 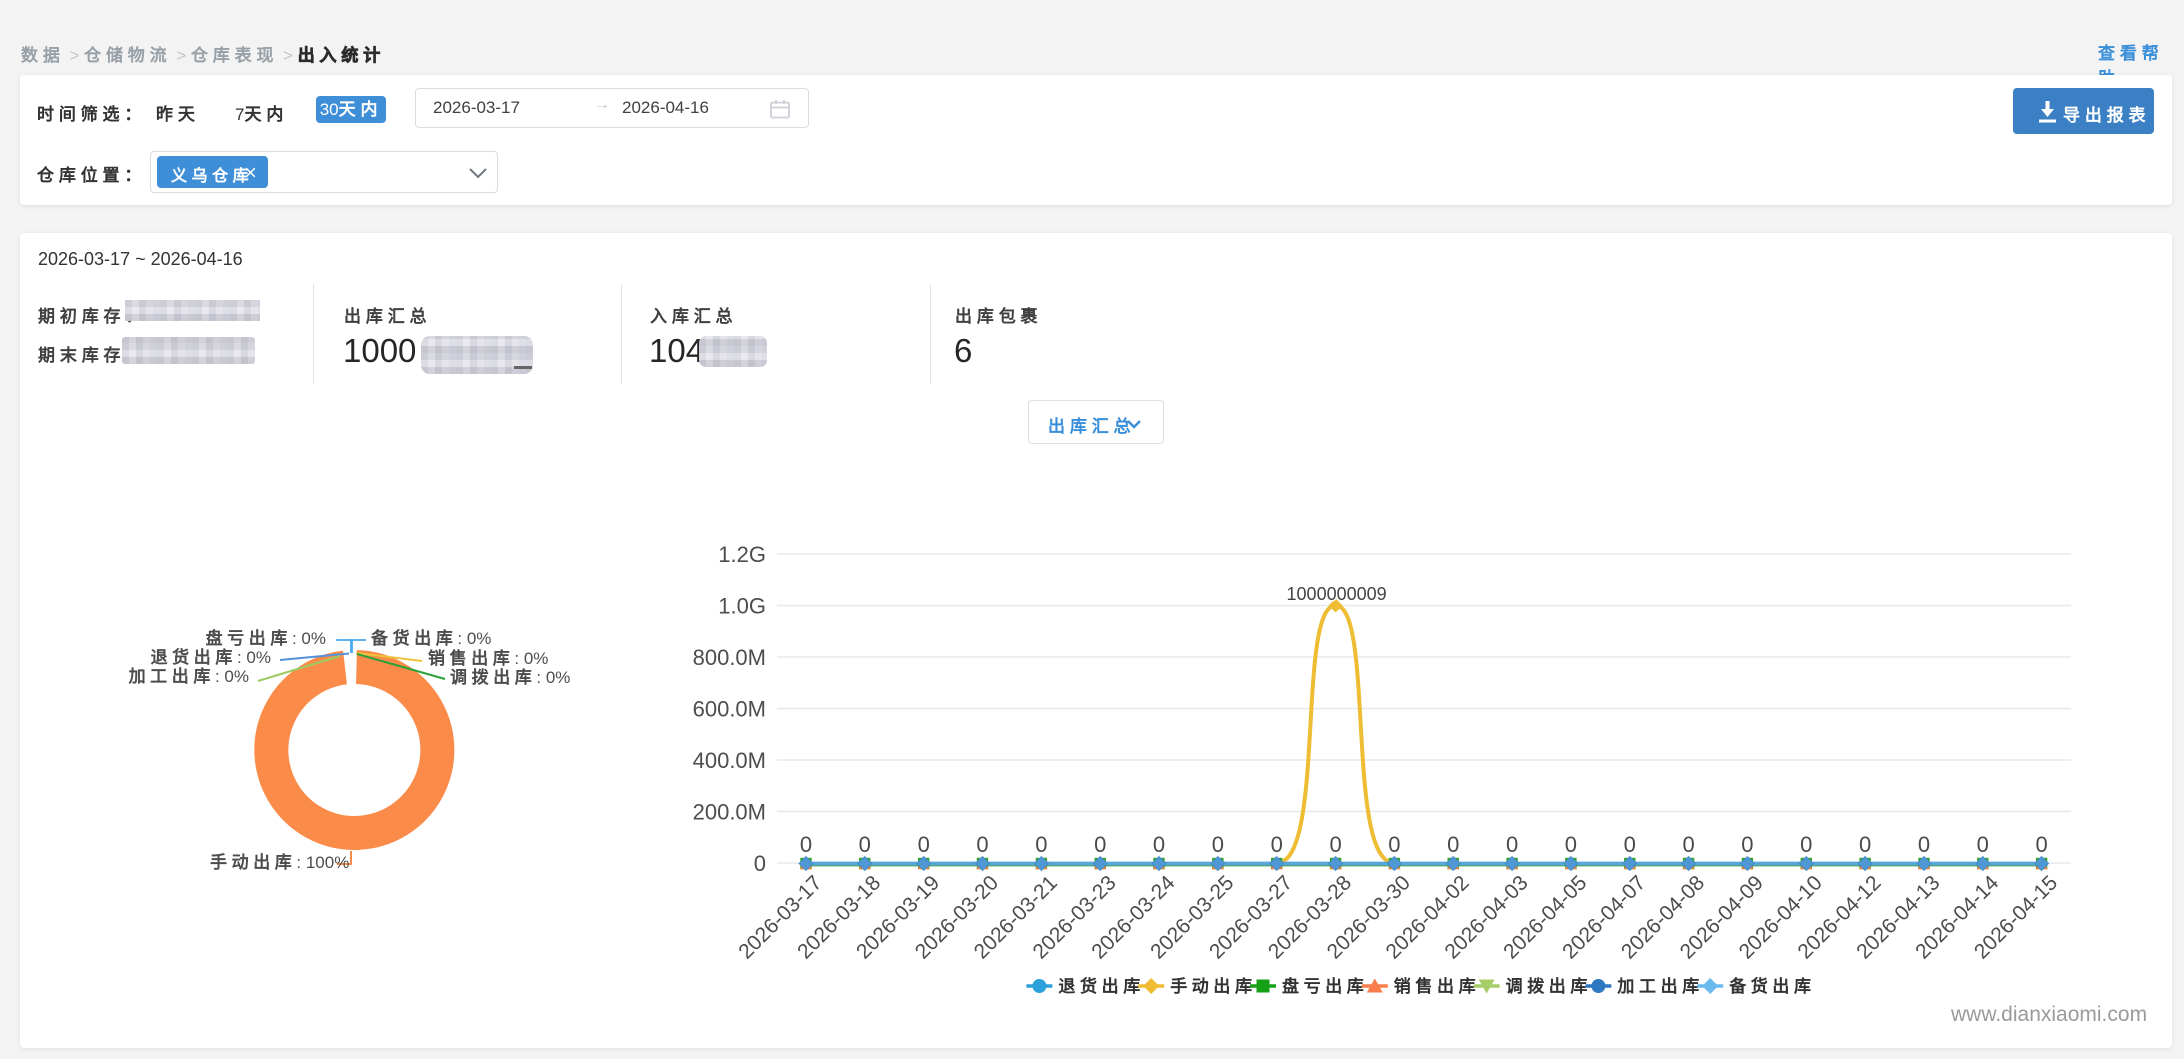 I want to click on svg-text: 退货出库, so click(x=1101, y=986).